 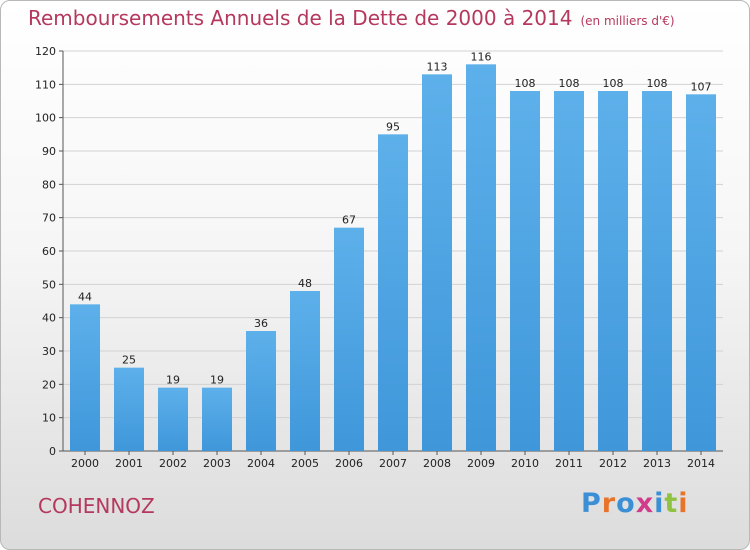 I want to click on logo-letter: t, so click(x=671, y=503).